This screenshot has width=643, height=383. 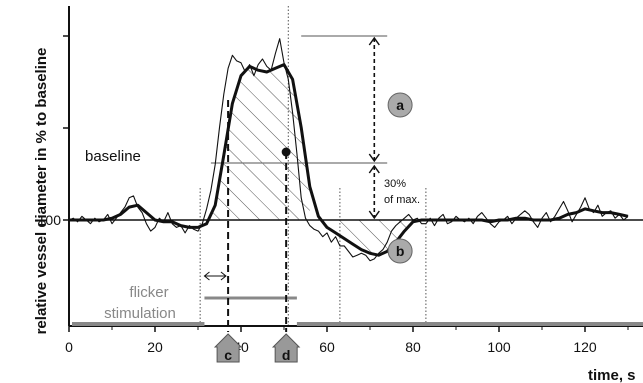 I want to click on marker-b-text: b, so click(x=400, y=251).